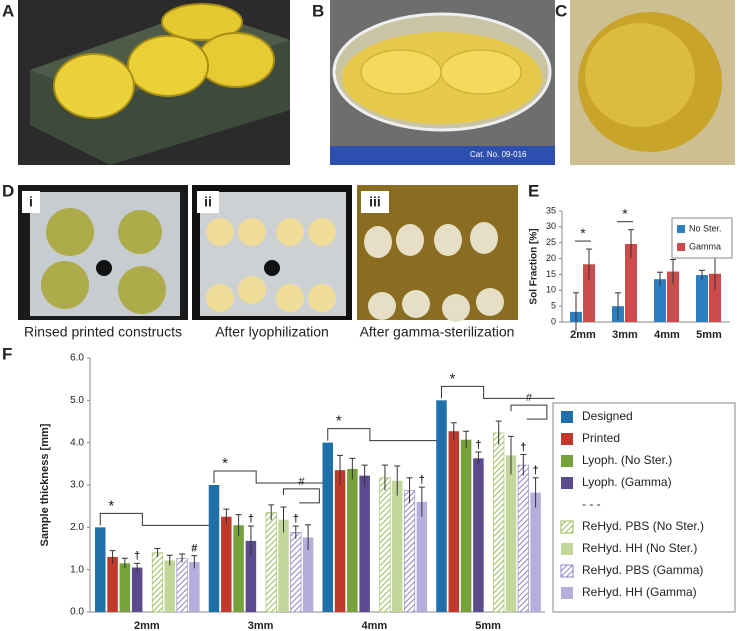  Describe the element at coordinates (498, 154) in the screenshot. I see `ruler-text: Cat. No. 09-016` at that location.